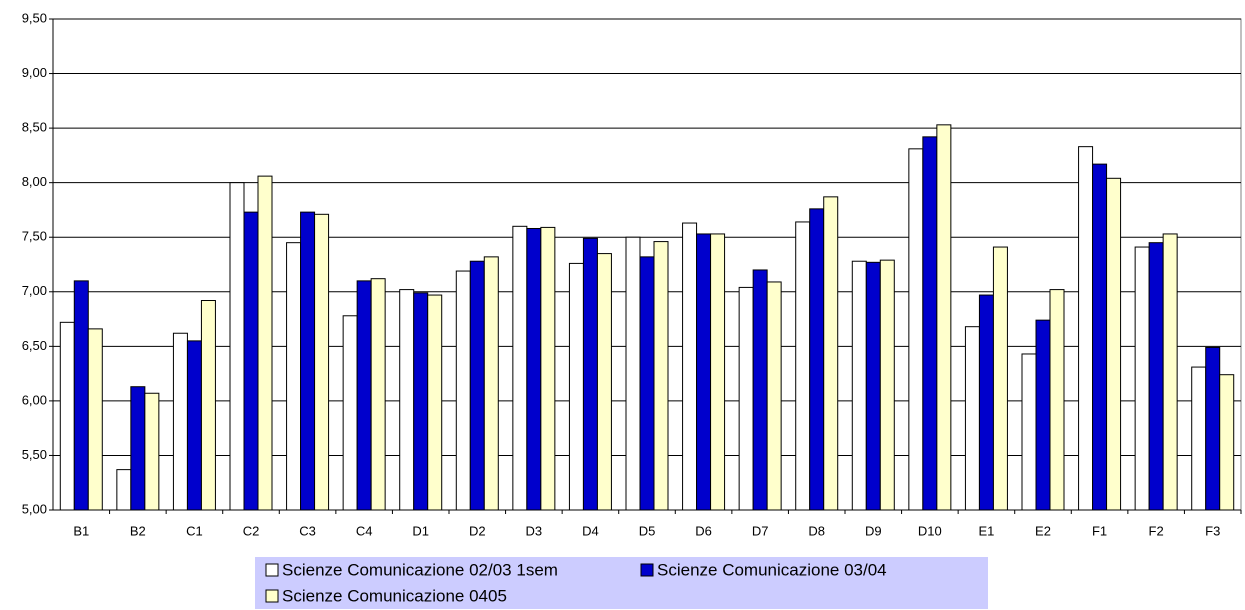 The height and width of the screenshot is (610, 1245). Describe the element at coordinates (621, 583) in the screenshot. I see `legend-box` at that location.